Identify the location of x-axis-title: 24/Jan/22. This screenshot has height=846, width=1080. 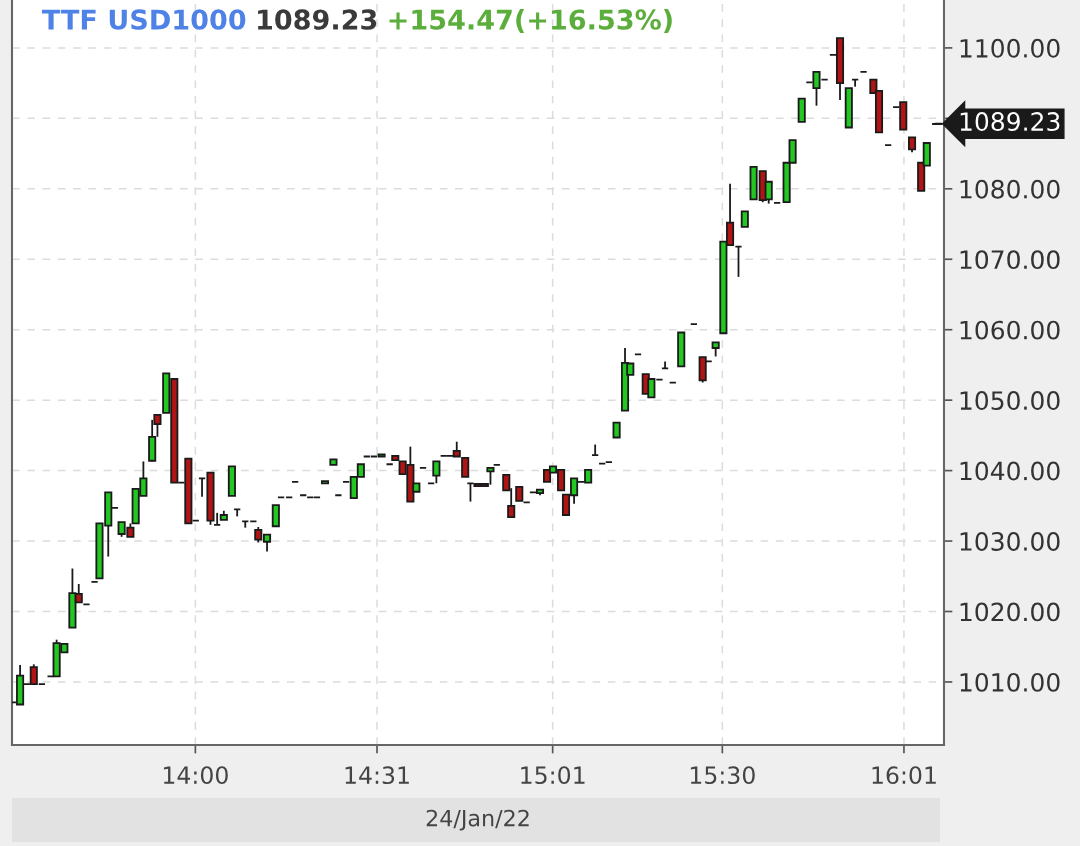
(477, 820).